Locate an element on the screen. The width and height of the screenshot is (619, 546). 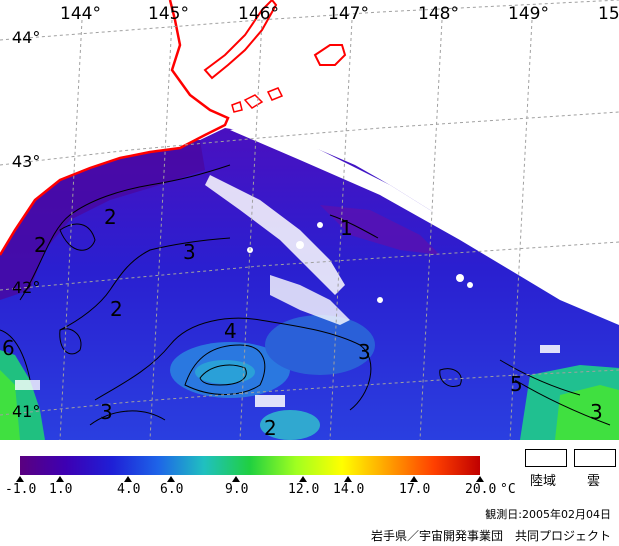
scale-label: 12.0 is located at coordinates (304, 489).